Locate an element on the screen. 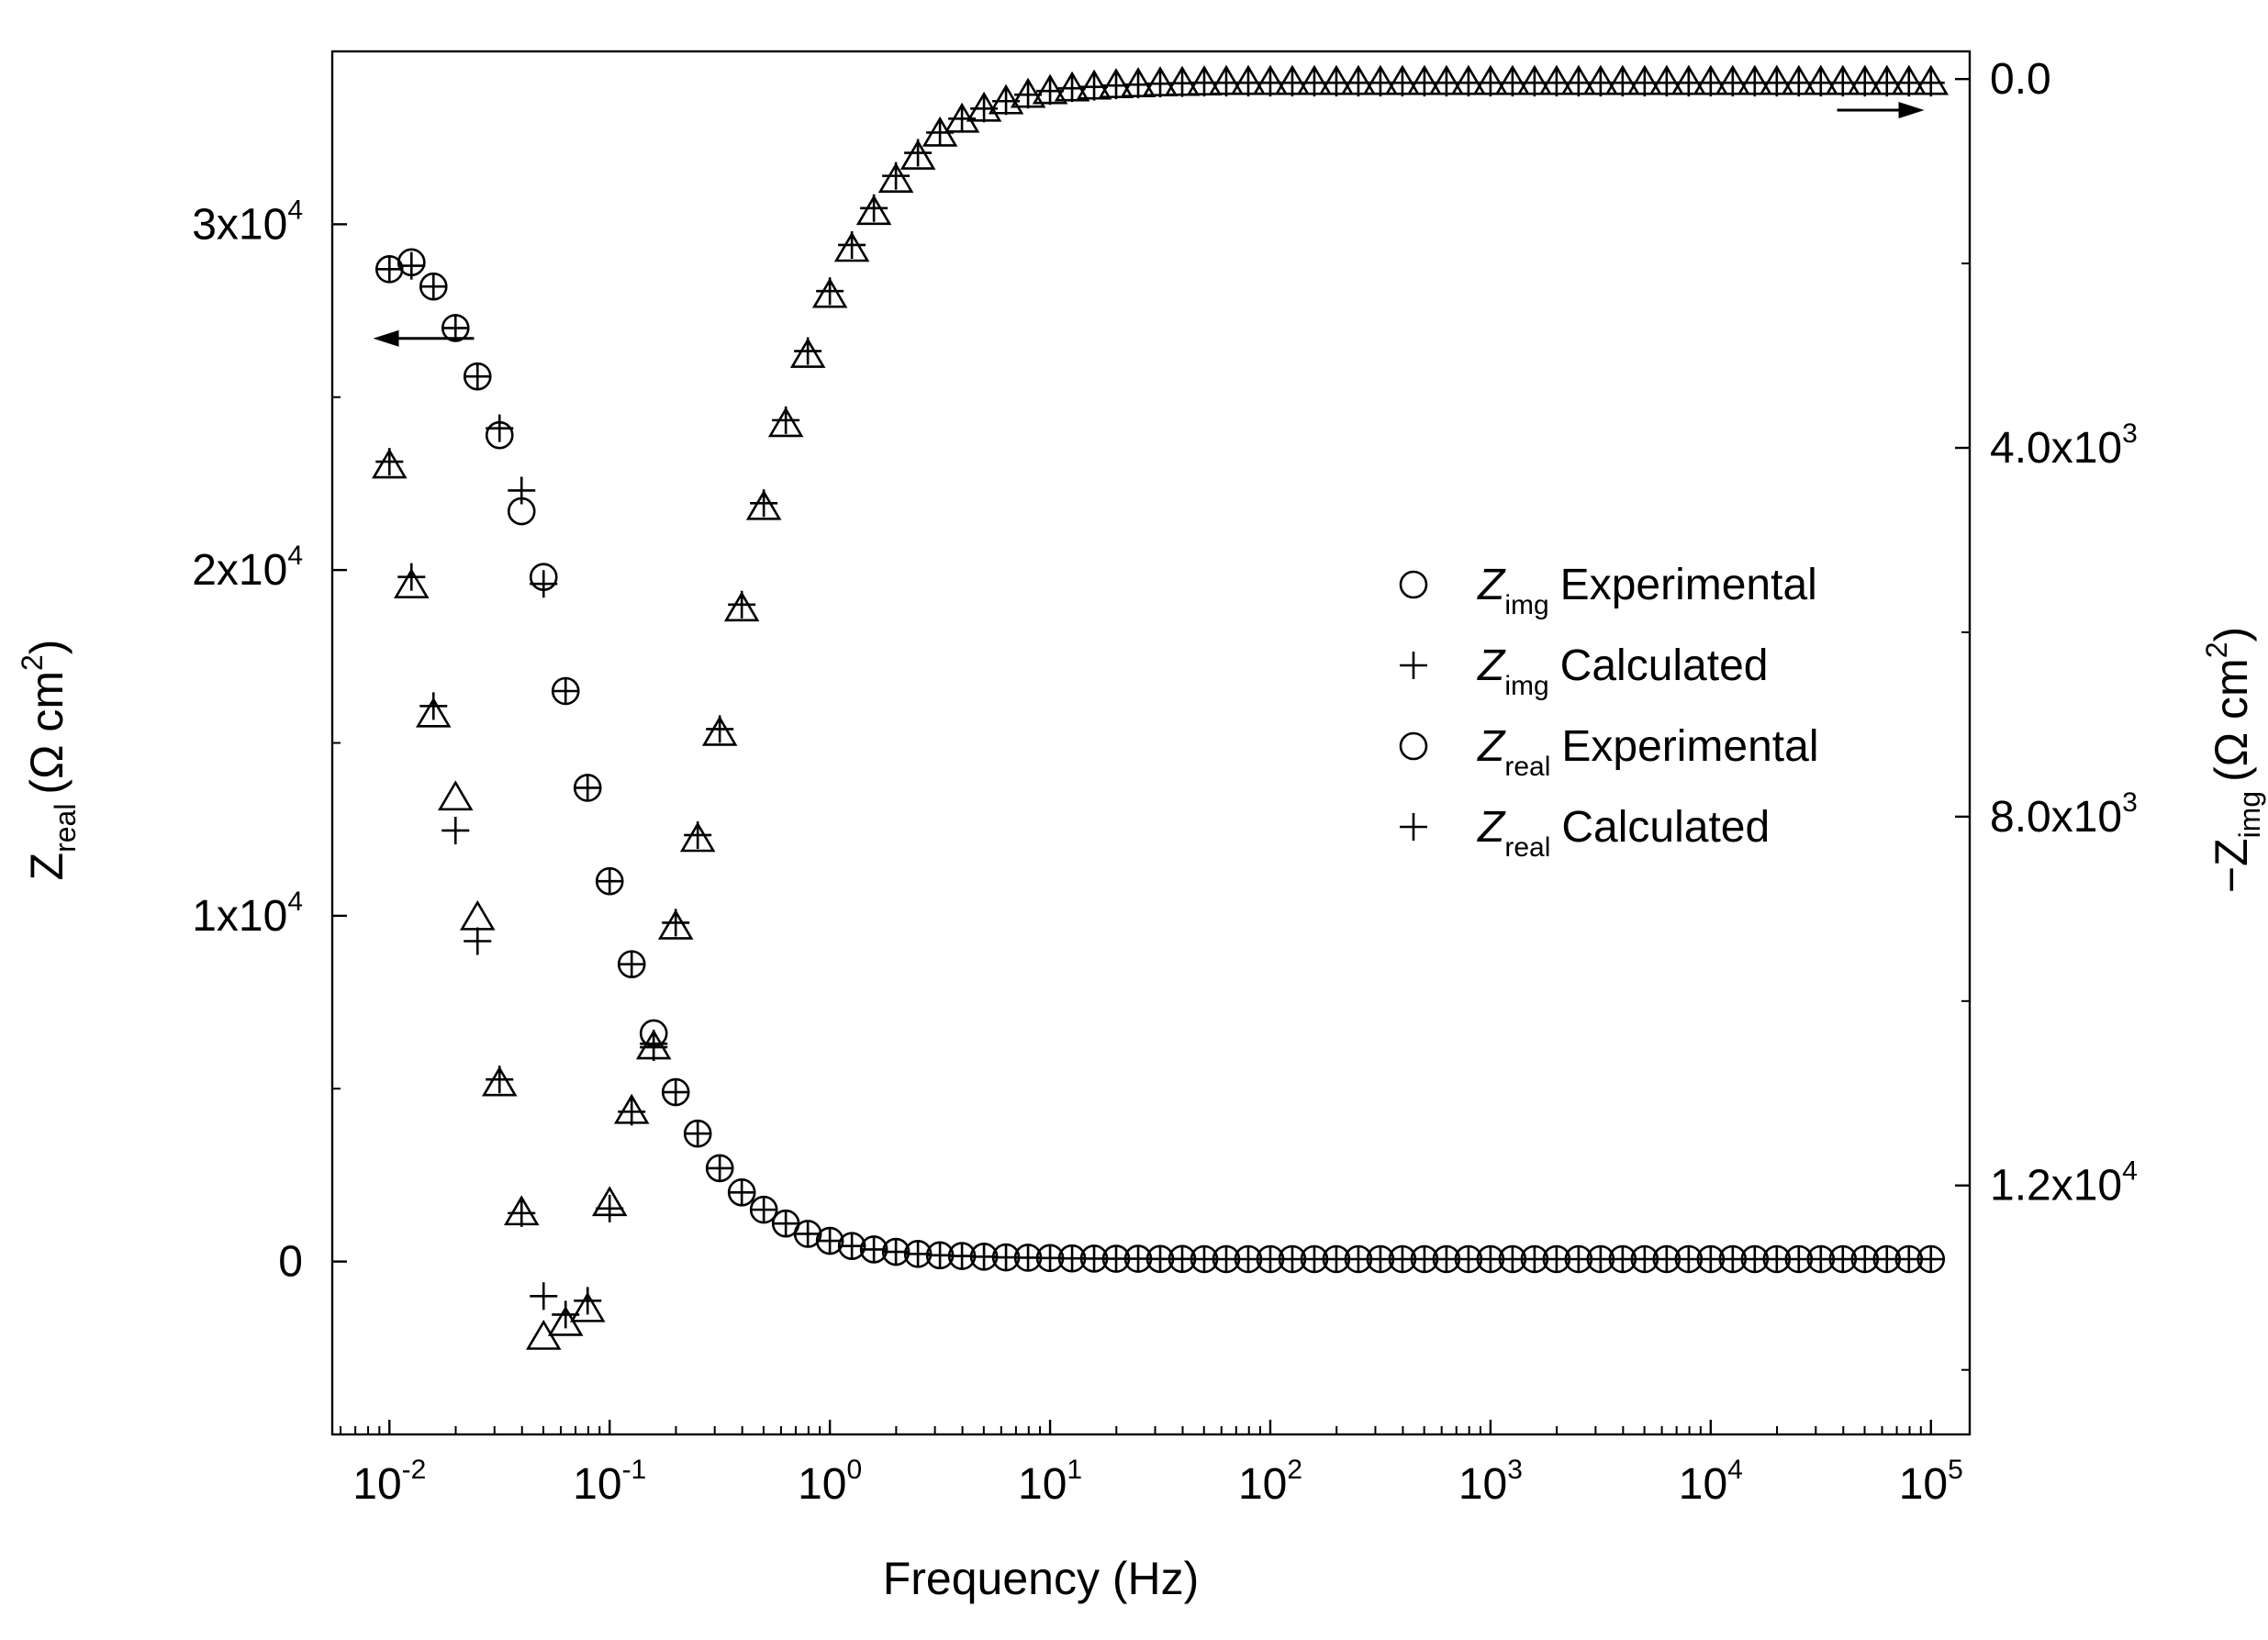 The image size is (2268, 1640). legend-entry-1: Zimg Calculated is located at coordinates (1584, 671).